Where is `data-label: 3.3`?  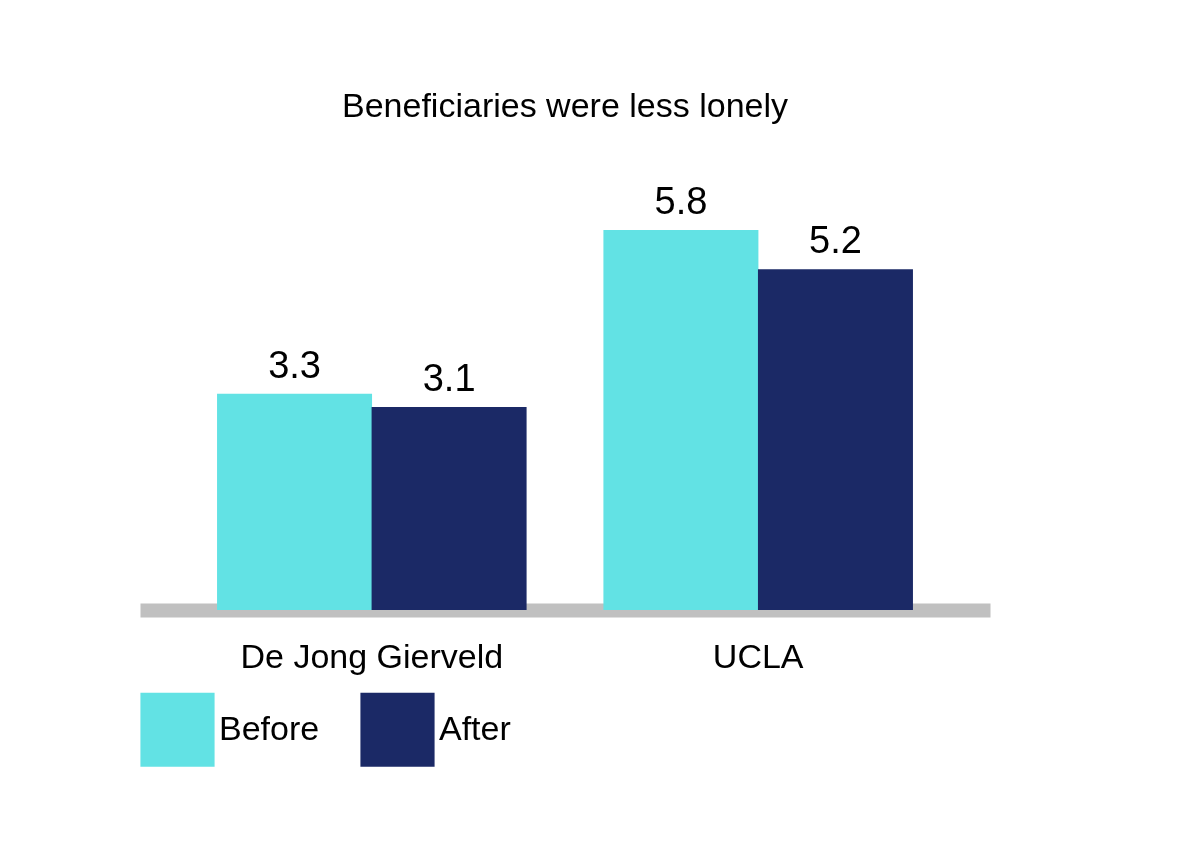
data-label: 3.3 is located at coordinates (294, 364).